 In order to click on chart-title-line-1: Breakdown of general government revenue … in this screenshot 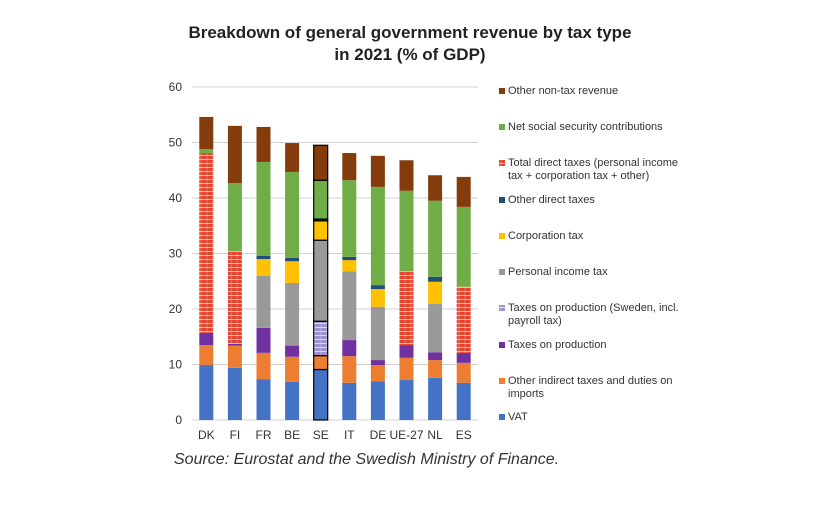, I will do `click(410, 32)`.